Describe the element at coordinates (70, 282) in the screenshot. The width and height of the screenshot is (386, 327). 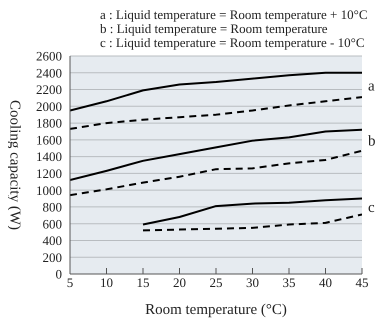
I see `x-tick-label: 5` at that location.